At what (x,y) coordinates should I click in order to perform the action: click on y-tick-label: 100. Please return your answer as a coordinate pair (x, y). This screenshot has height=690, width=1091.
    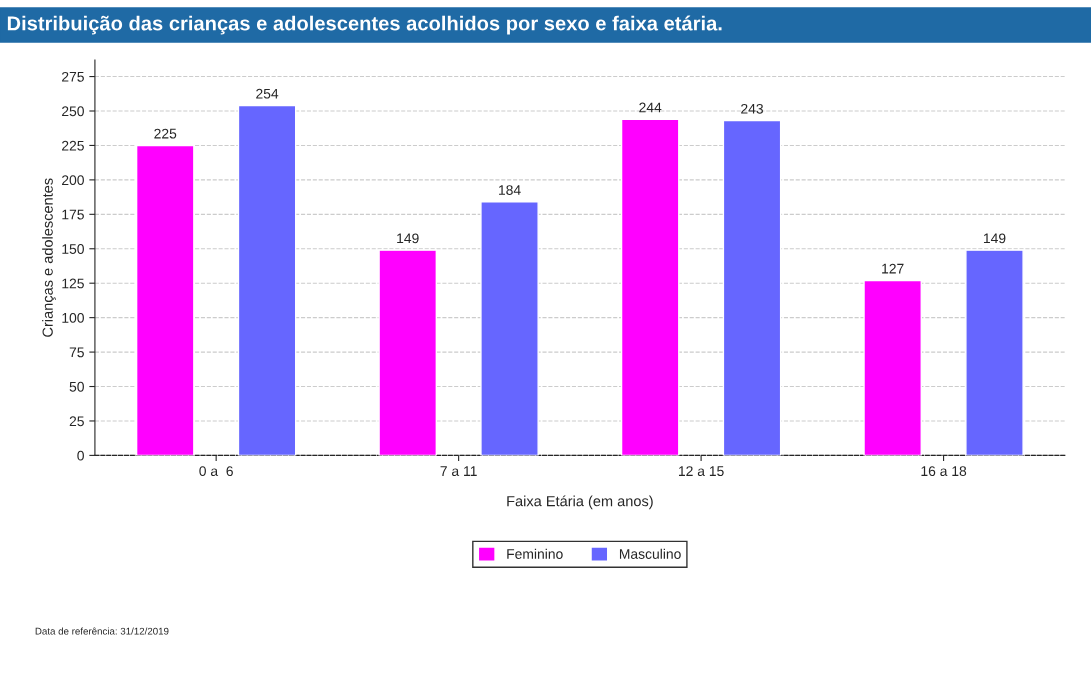
    Looking at the image, I should click on (73, 317).